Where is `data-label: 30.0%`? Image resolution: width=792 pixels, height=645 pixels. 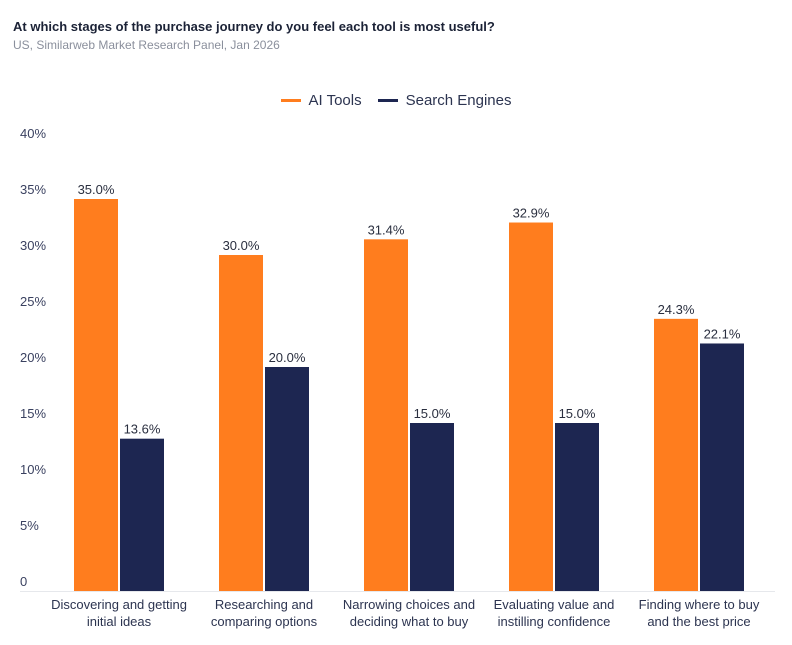
data-label: 30.0% is located at coordinates (241, 245).